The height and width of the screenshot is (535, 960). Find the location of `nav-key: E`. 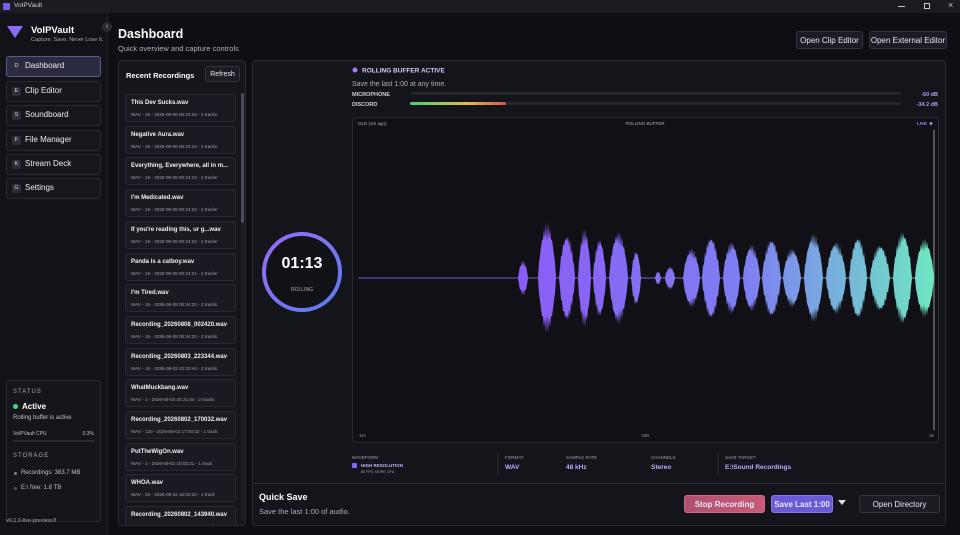

nav-key: E is located at coordinates (16, 91).